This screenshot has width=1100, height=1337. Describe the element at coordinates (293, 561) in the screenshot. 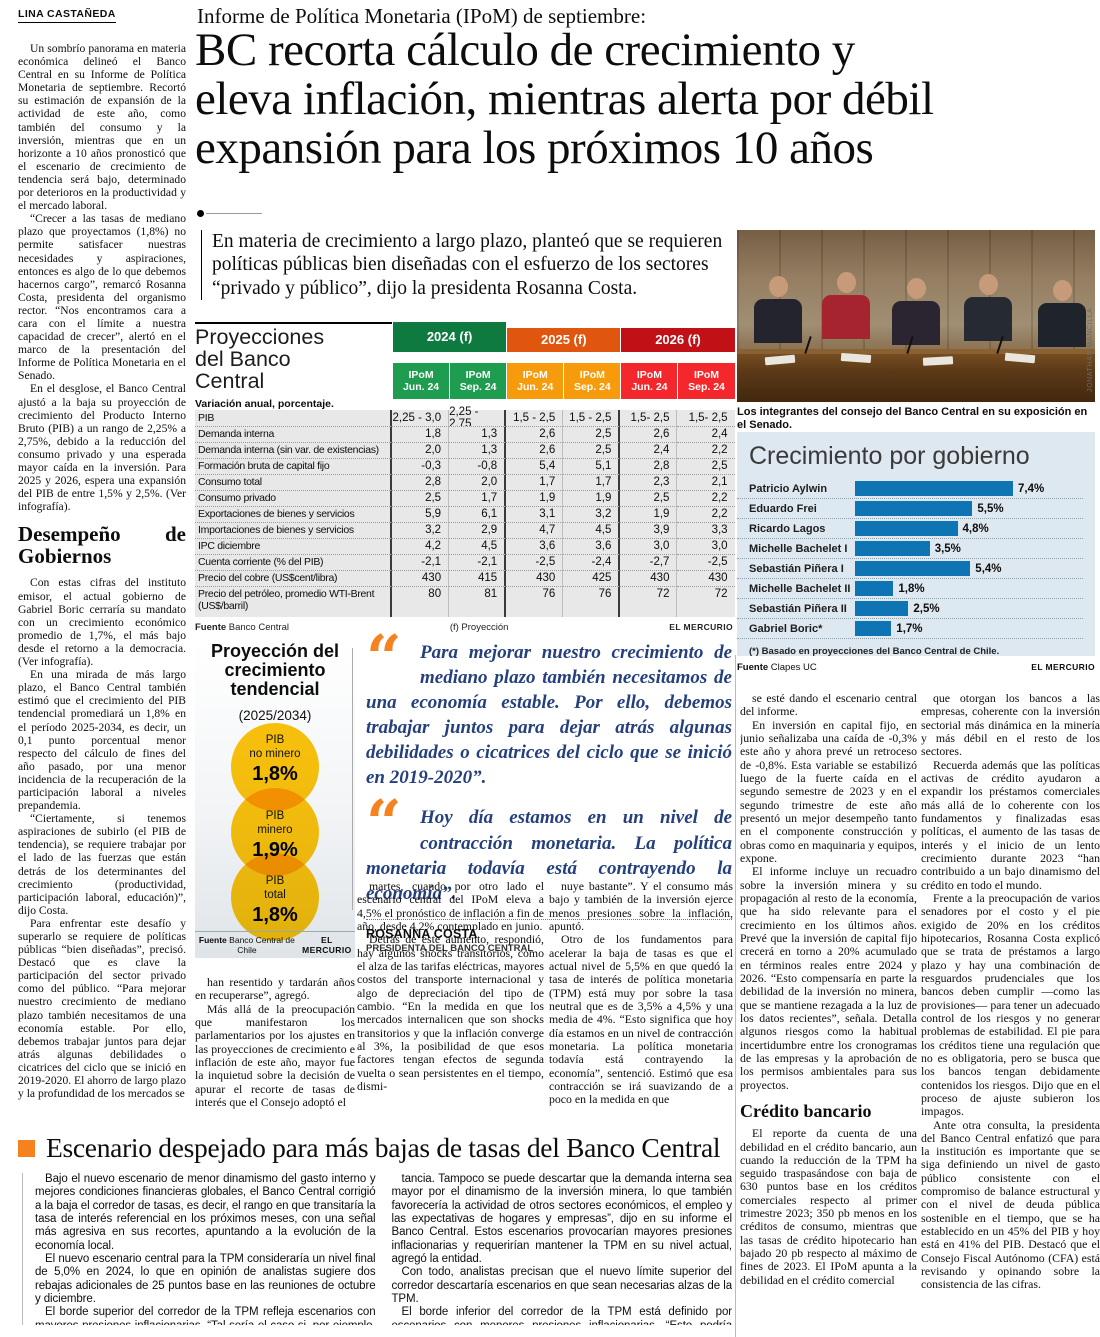

I see `table-row-label: Cuenta corriente (% del PIB)` at that location.